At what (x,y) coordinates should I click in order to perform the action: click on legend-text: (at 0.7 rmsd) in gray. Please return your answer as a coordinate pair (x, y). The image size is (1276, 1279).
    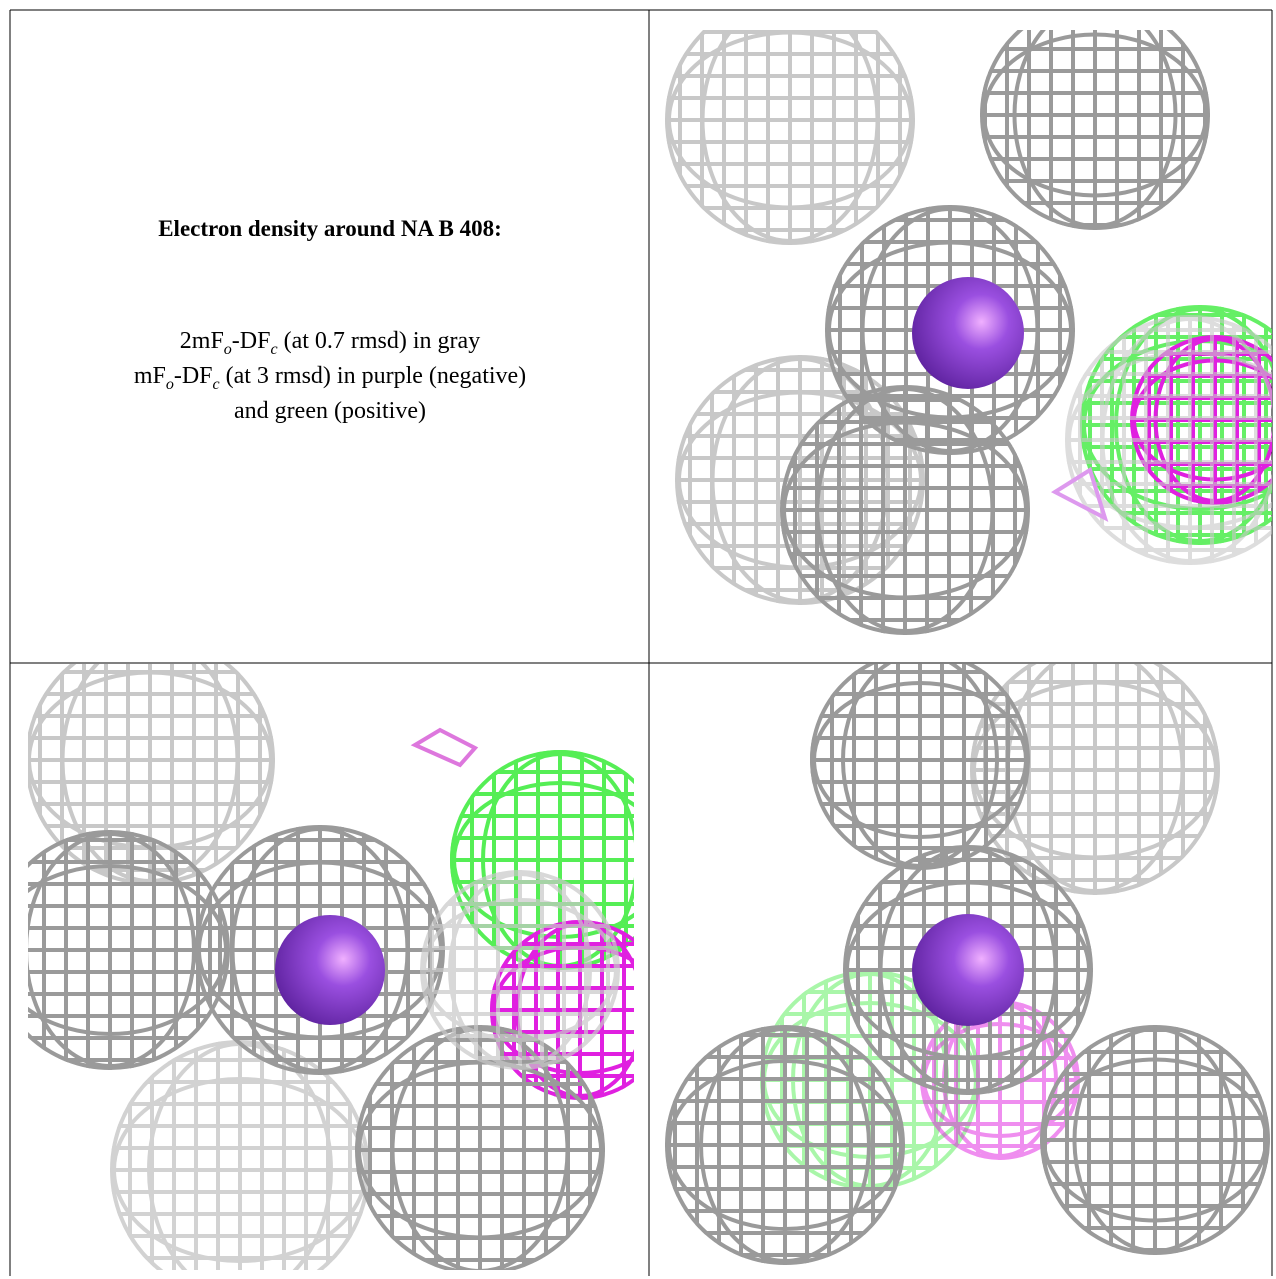
    Looking at the image, I should click on (379, 341).